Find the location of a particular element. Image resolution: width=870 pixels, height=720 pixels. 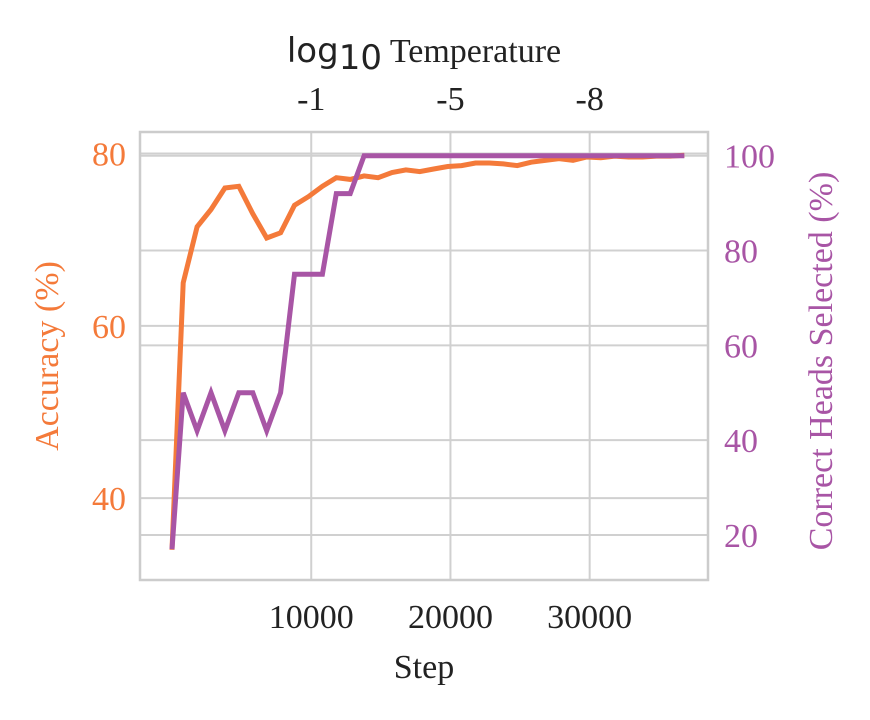

left-axis-title: Accuracy (%) is located at coordinates (47, 356).